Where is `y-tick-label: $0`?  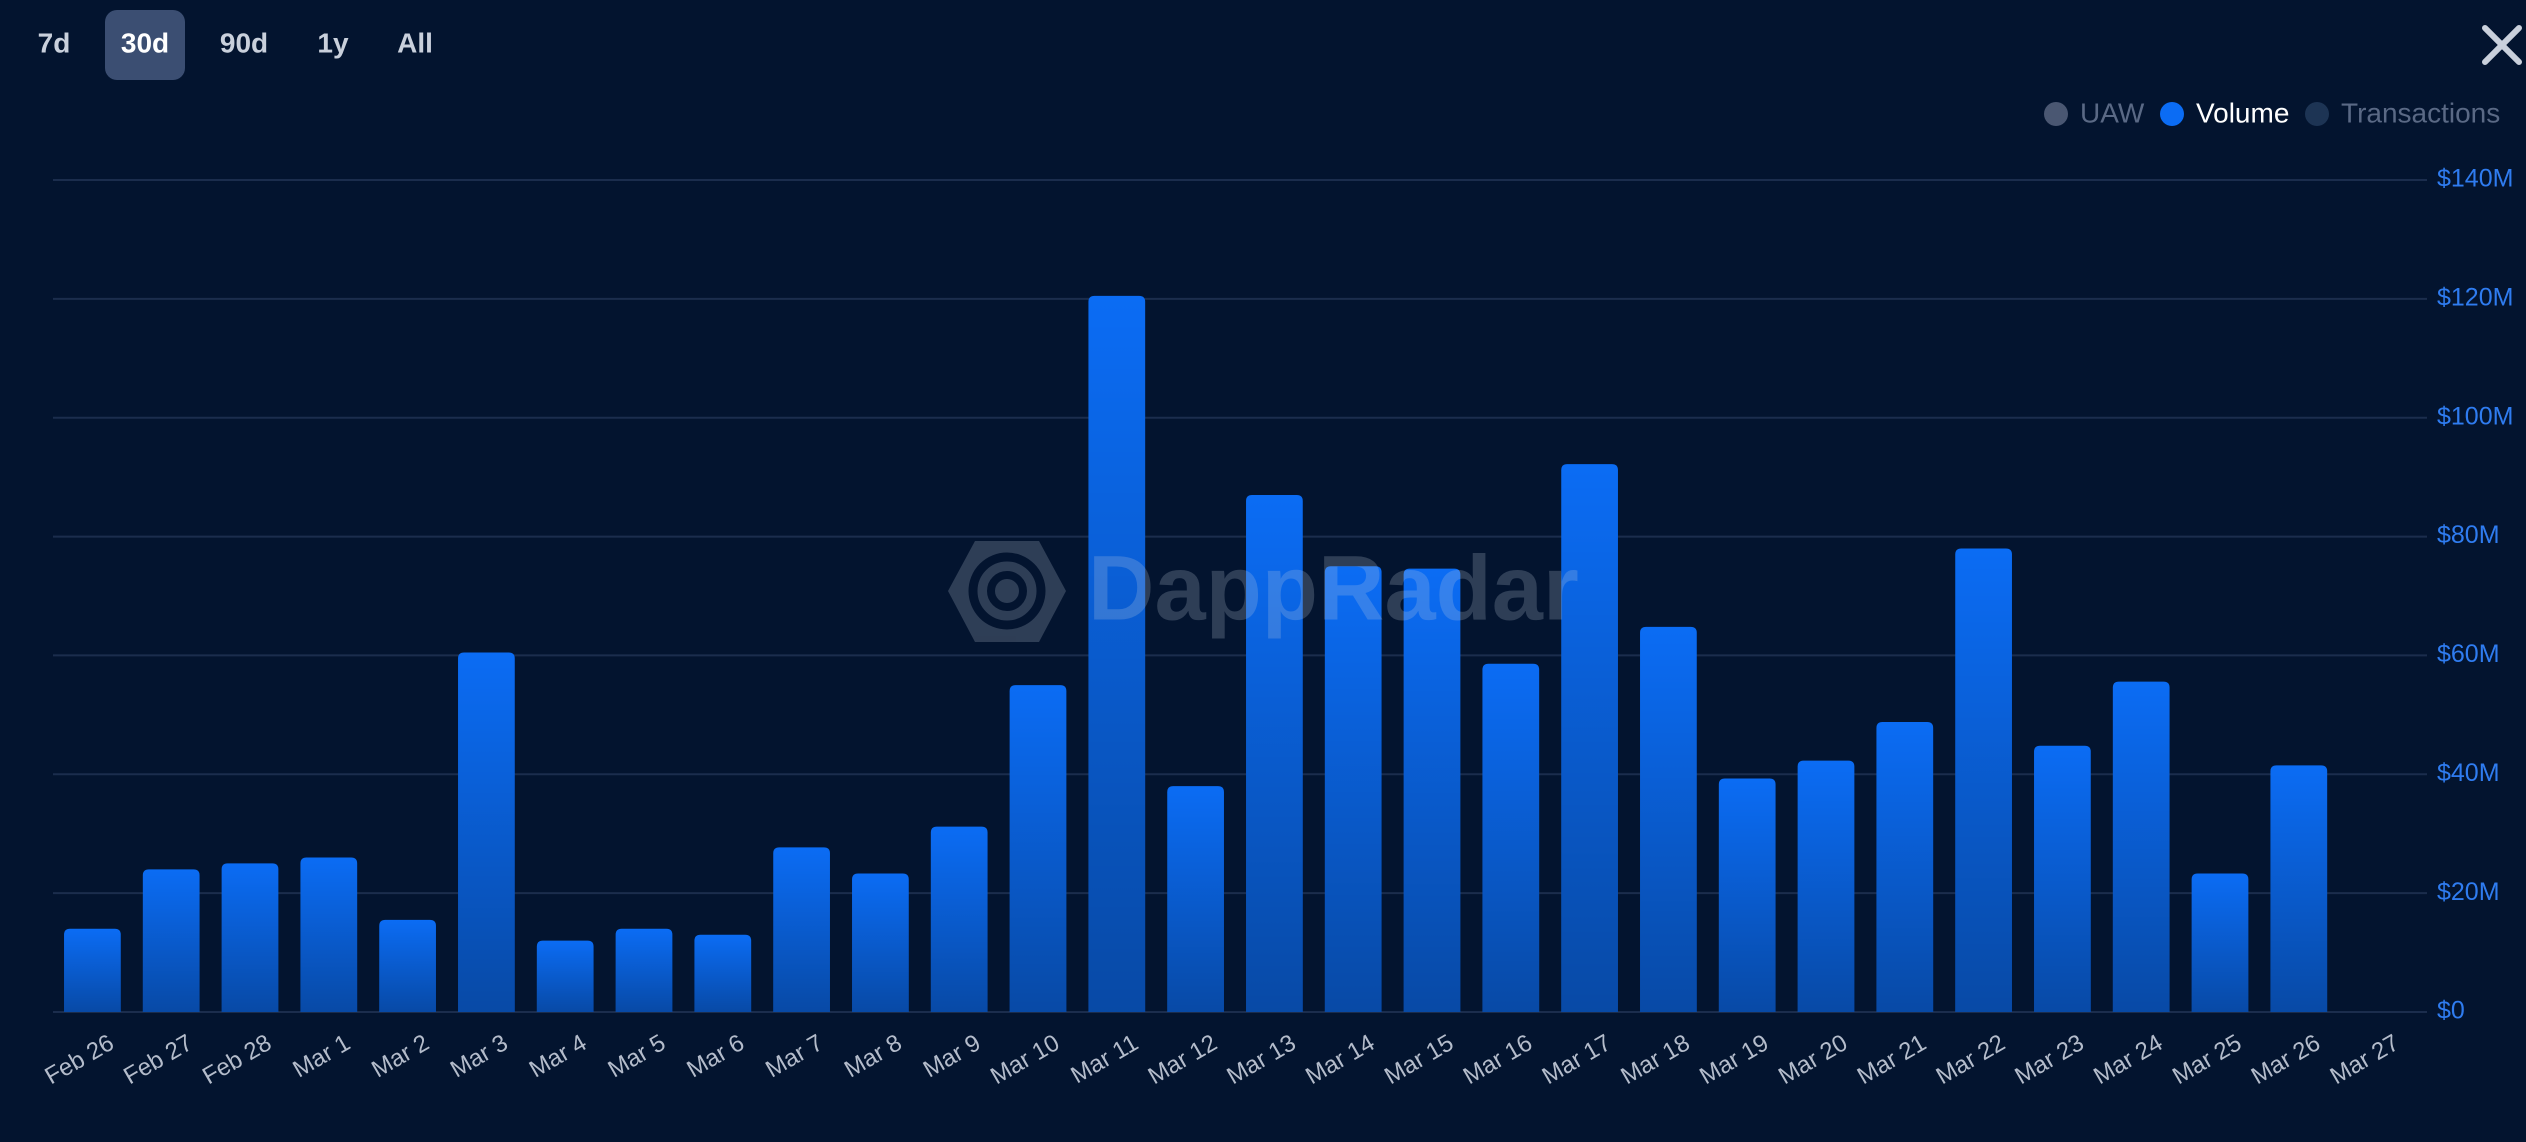
y-tick-label: $0 is located at coordinates (2451, 1011).